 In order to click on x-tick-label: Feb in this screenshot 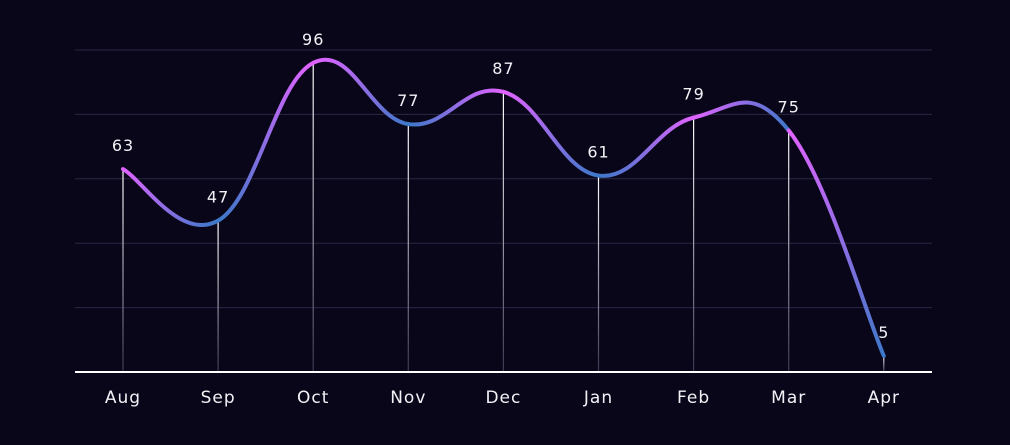, I will do `click(693, 398)`.